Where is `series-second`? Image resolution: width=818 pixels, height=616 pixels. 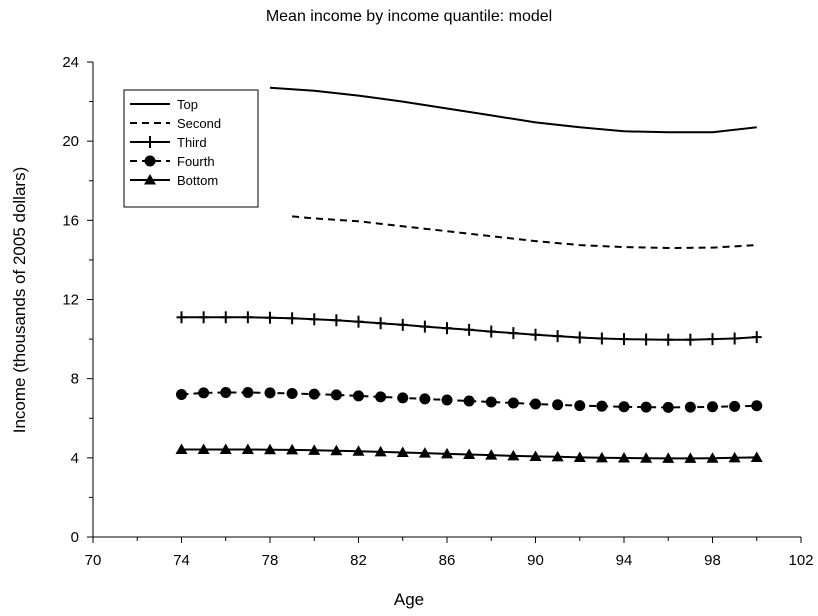
series-second is located at coordinates (524, 232).